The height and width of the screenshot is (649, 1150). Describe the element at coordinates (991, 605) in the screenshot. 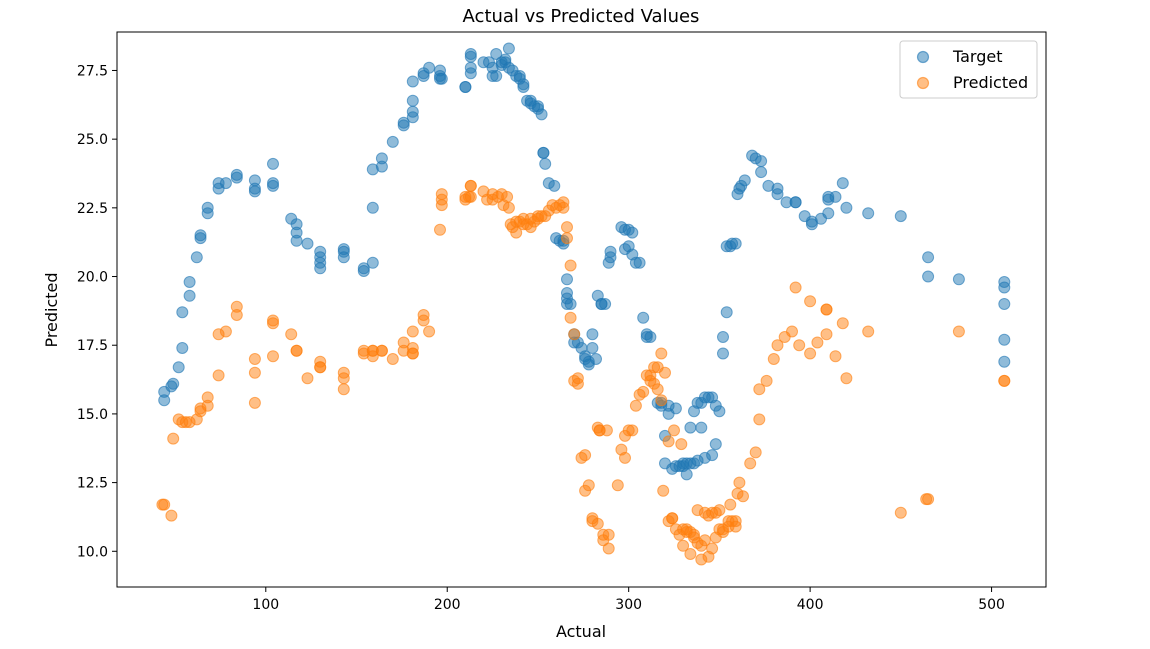

I see `x-tick-label: 500` at that location.